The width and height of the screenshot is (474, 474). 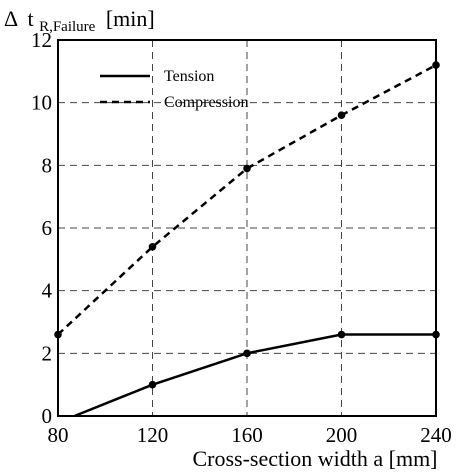 I want to click on x-tick-label: 80, so click(x=58, y=435).